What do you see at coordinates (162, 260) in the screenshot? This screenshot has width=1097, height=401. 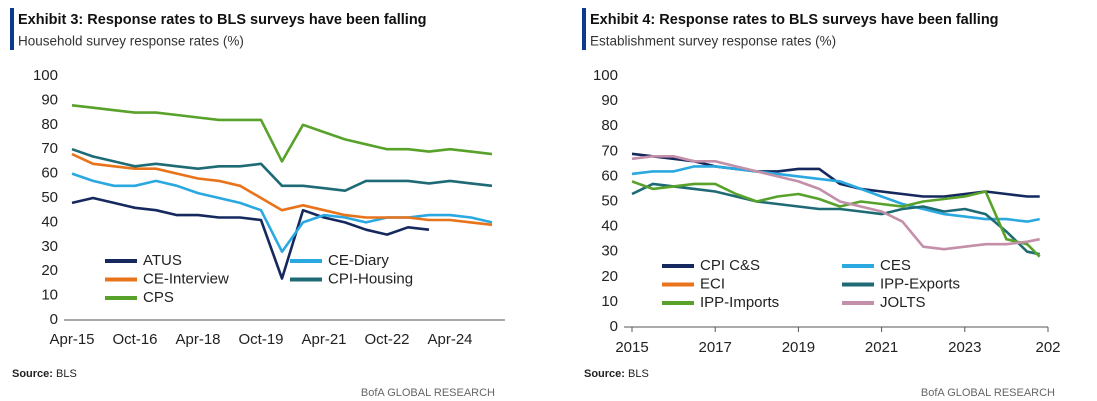 I see `legend-label: ATUS` at bounding box center [162, 260].